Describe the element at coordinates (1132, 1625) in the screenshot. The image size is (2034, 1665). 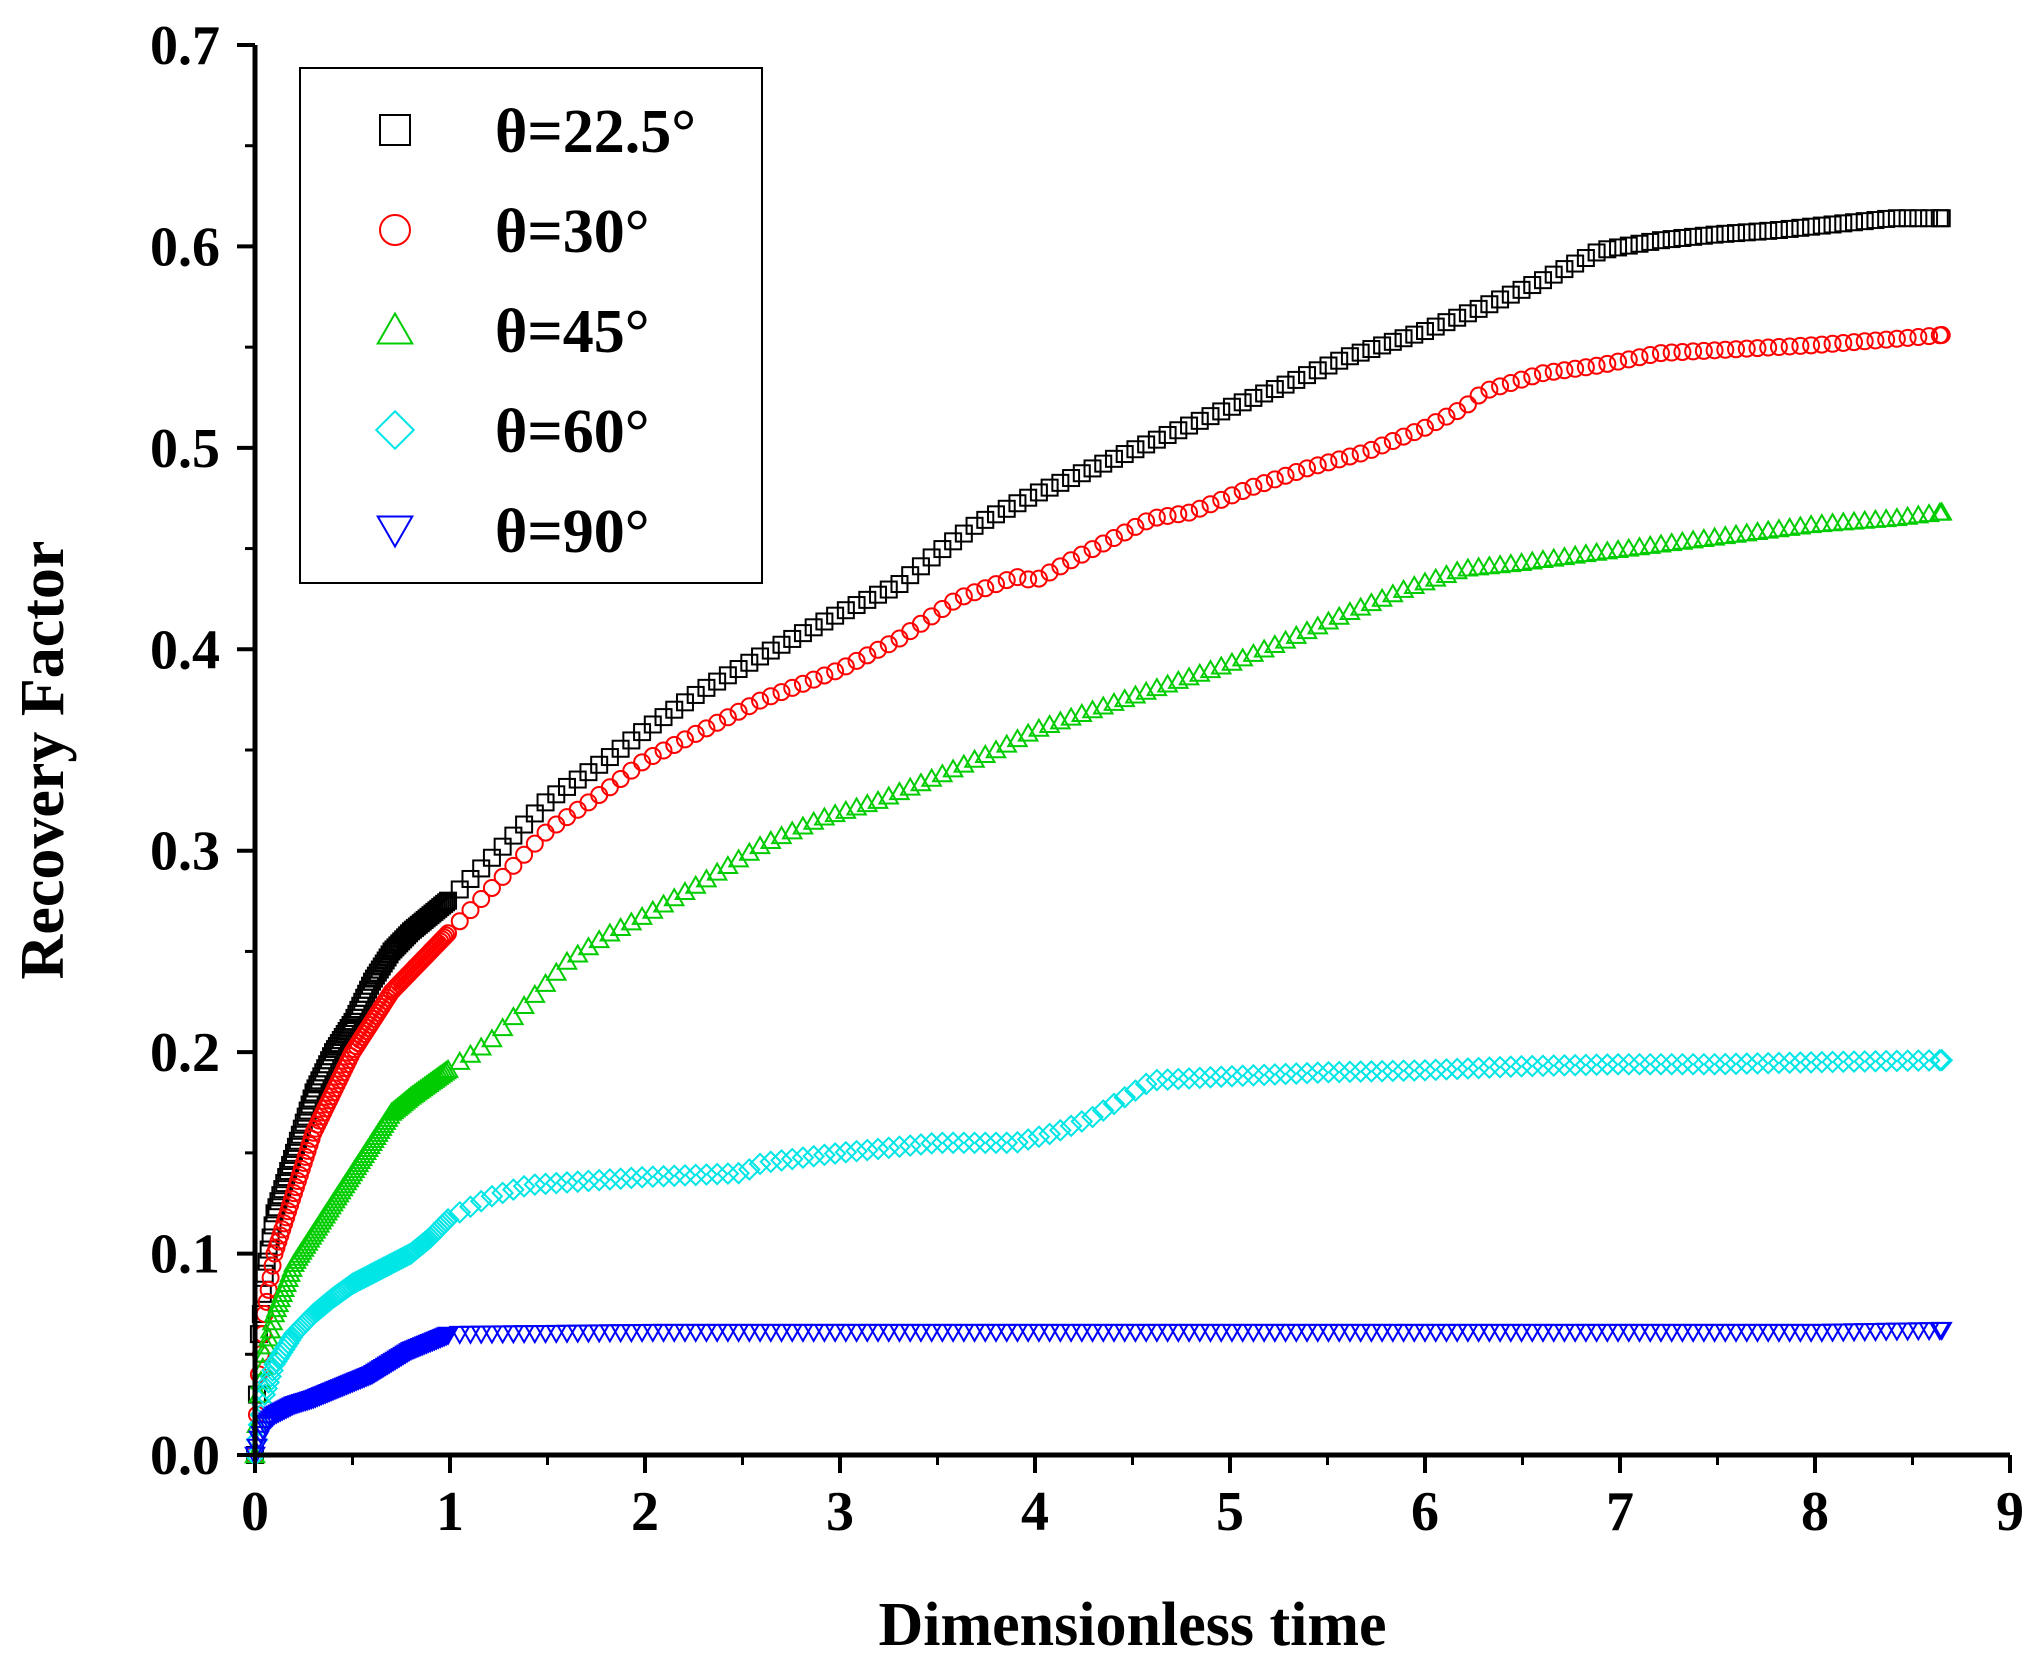
I see `x-axis-title: Dimensionless time` at that location.